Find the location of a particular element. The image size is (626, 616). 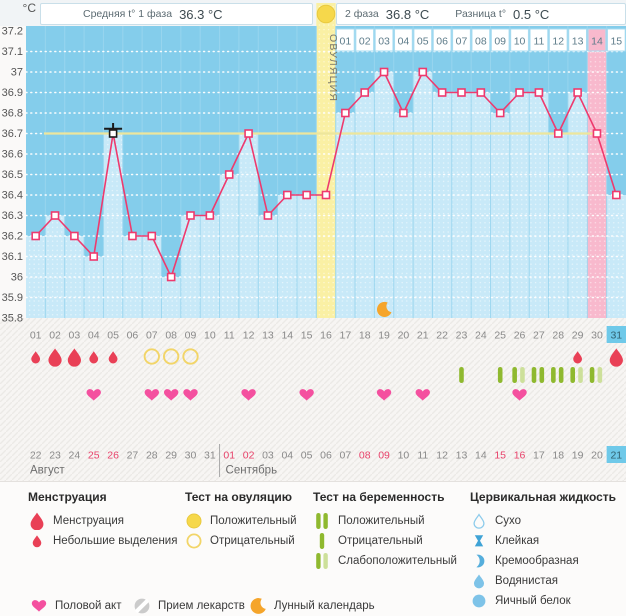

date-label: 27 is located at coordinates (133, 456).